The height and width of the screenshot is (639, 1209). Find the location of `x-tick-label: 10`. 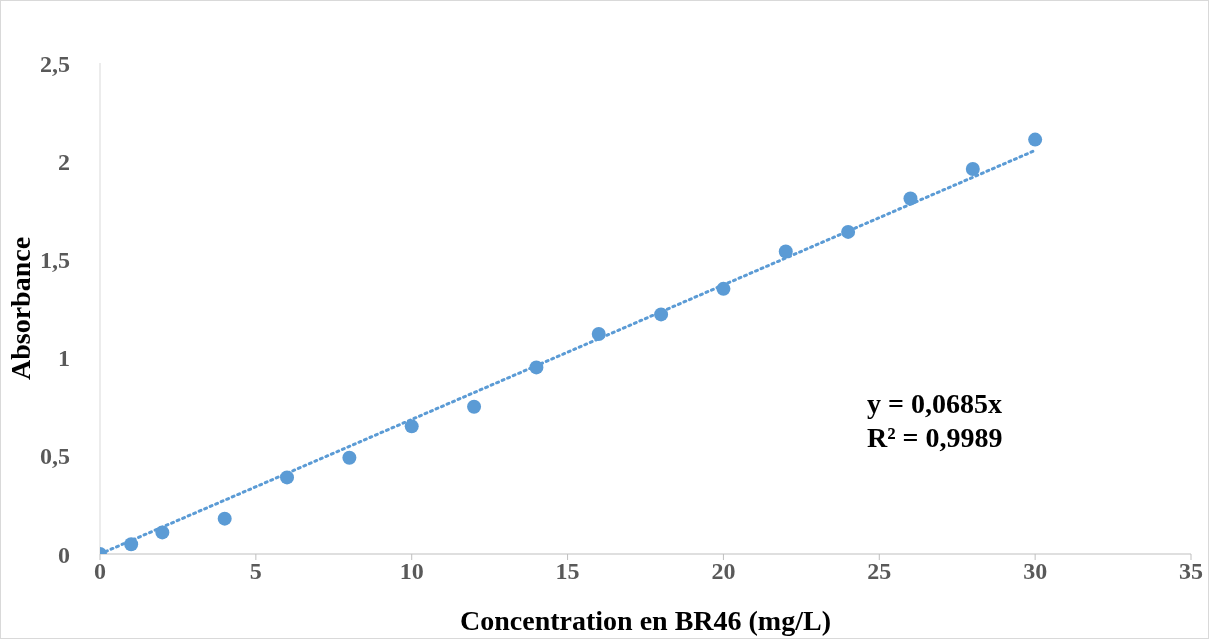

x-tick-label: 10 is located at coordinates (411, 571).